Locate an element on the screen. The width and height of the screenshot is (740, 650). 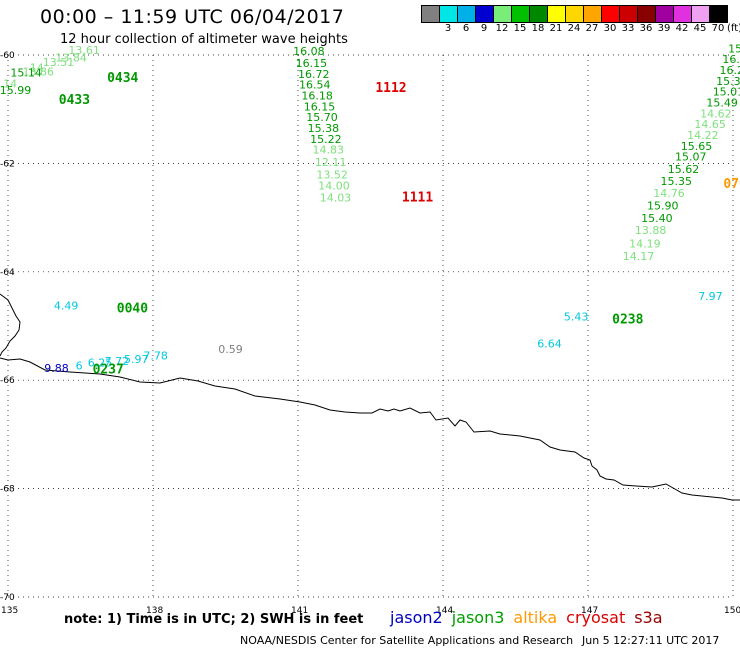
legend-label: 33 is located at coordinates (628, 28).